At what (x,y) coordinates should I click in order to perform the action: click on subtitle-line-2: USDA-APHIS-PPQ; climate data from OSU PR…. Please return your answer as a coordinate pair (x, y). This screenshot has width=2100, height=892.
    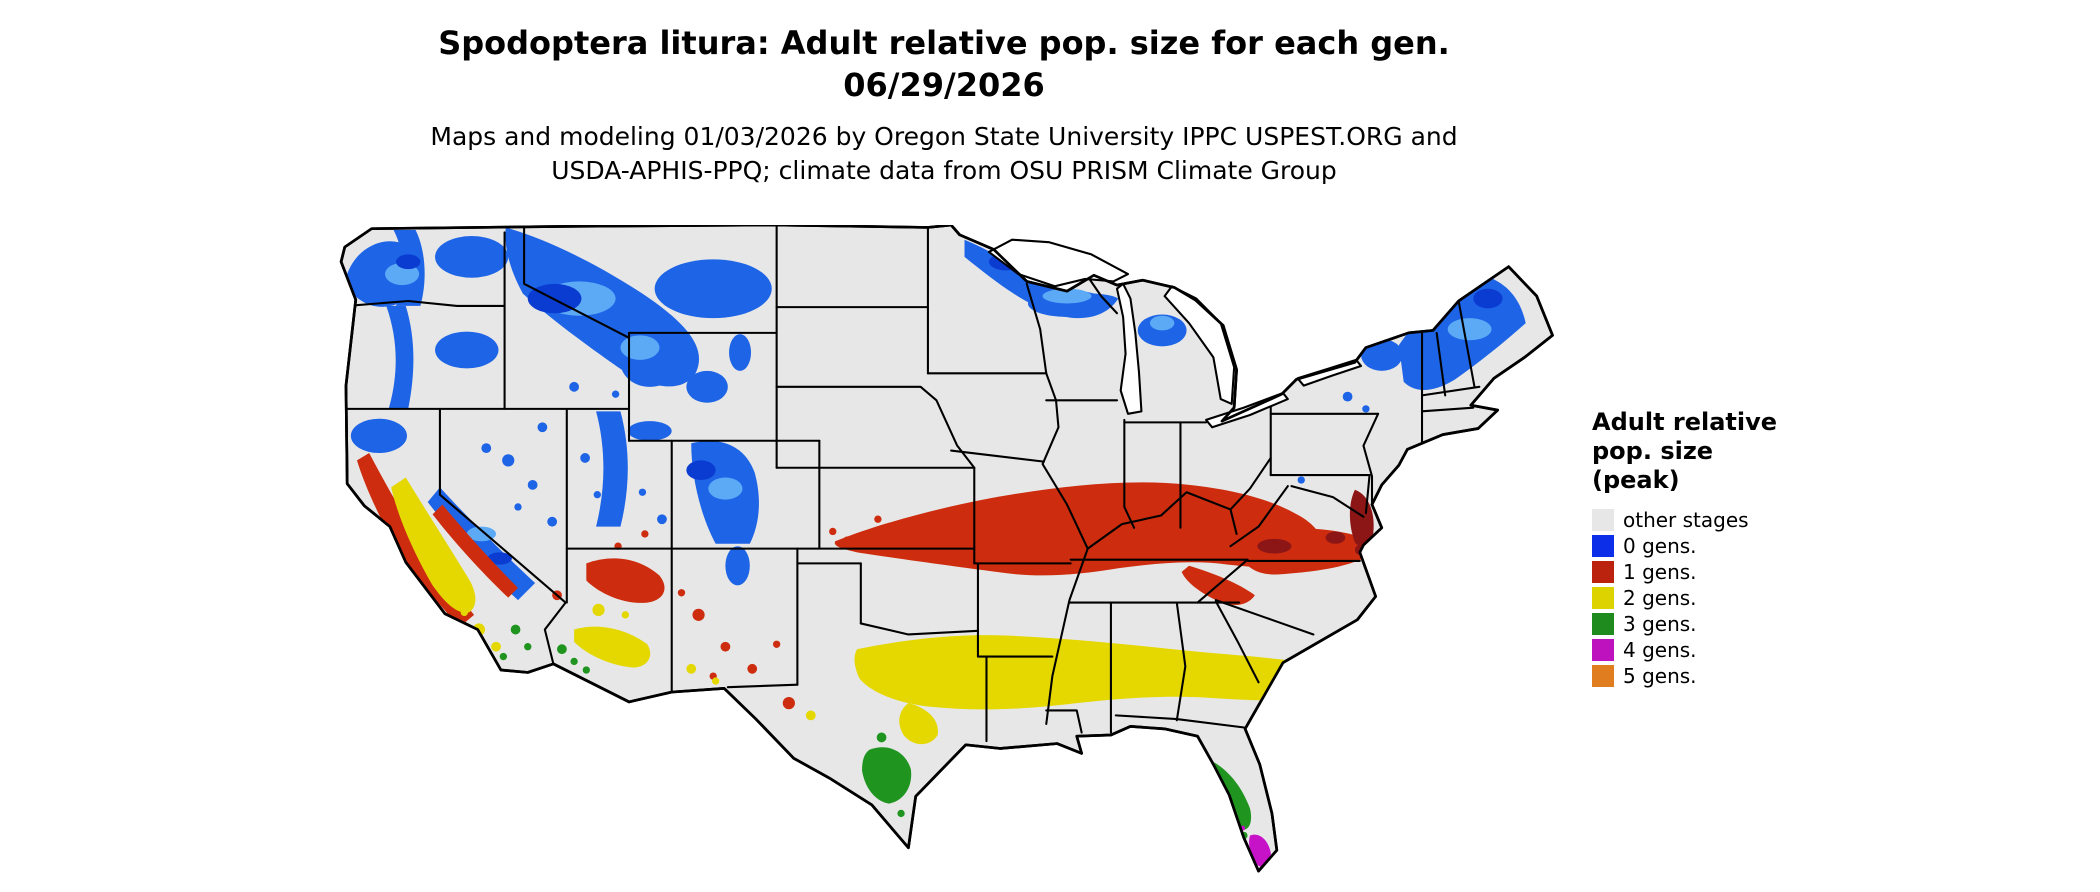
    Looking at the image, I should click on (944, 170).